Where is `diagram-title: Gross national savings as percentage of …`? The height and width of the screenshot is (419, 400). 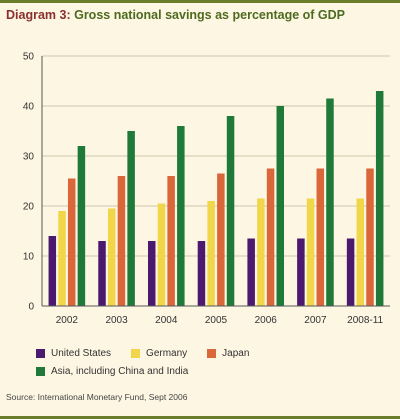 diagram-title: Gross national savings as percentage of … is located at coordinates (210, 15).